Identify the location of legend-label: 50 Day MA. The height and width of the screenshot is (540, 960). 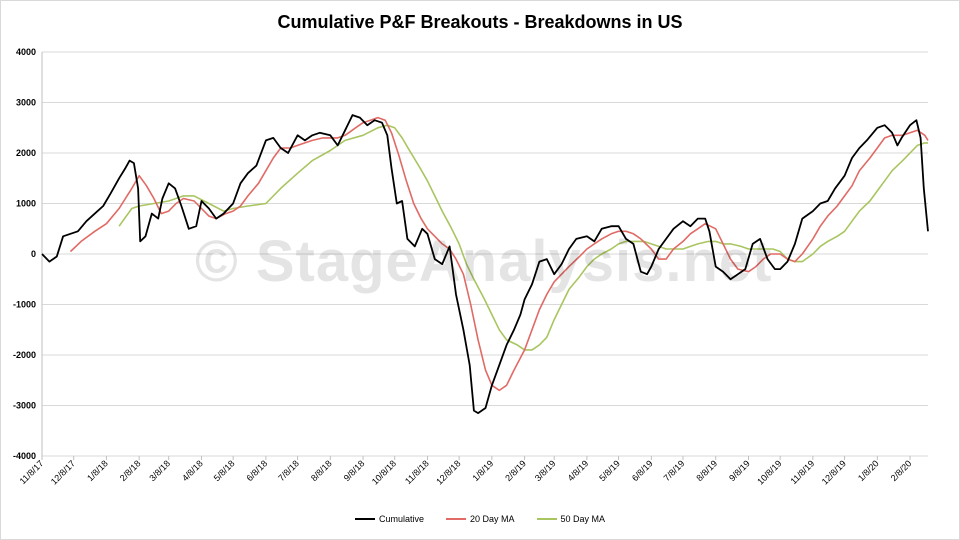
(583, 519).